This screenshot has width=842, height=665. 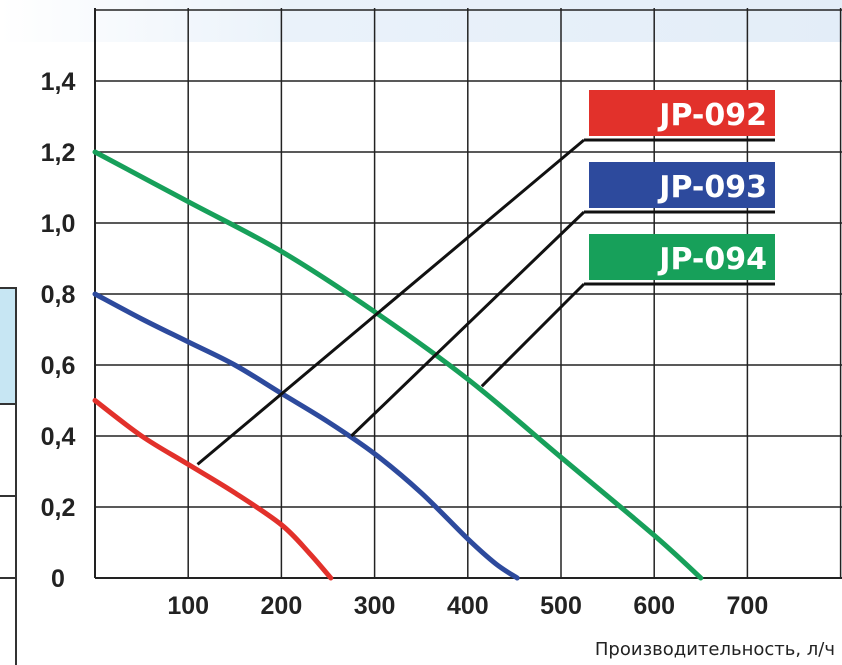 I want to click on legend: JP-092 JP-093 JP-094, so click(x=682, y=185).